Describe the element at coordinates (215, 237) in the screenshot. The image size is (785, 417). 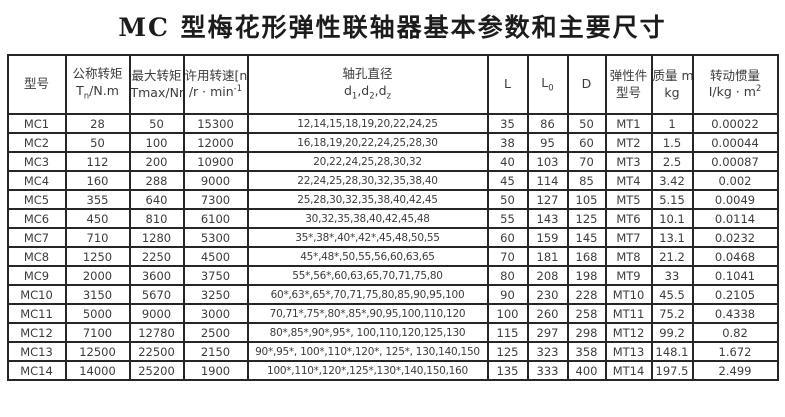
I see `cell-allowable-speed: 5300` at that location.